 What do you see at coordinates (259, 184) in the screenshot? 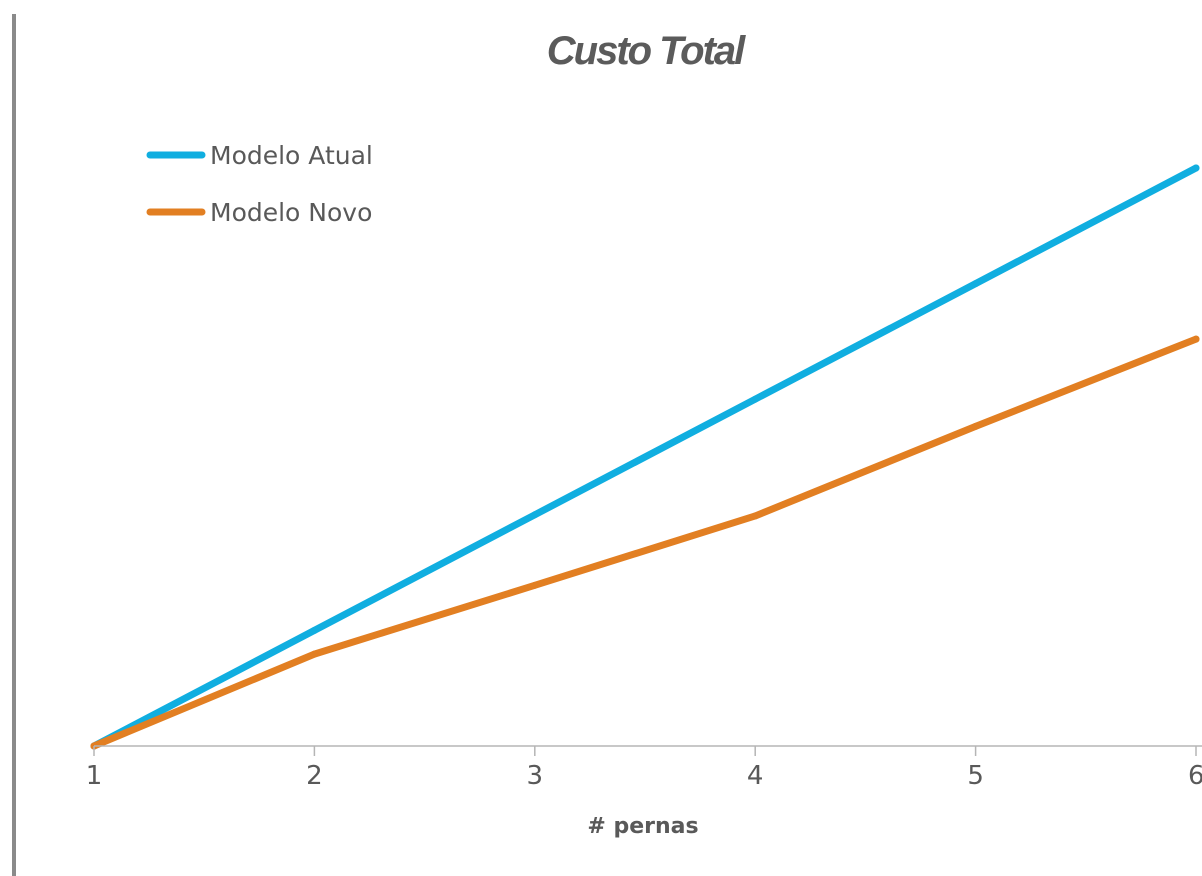
I see `legend: Modelo Atual Modelo Novo` at bounding box center [259, 184].